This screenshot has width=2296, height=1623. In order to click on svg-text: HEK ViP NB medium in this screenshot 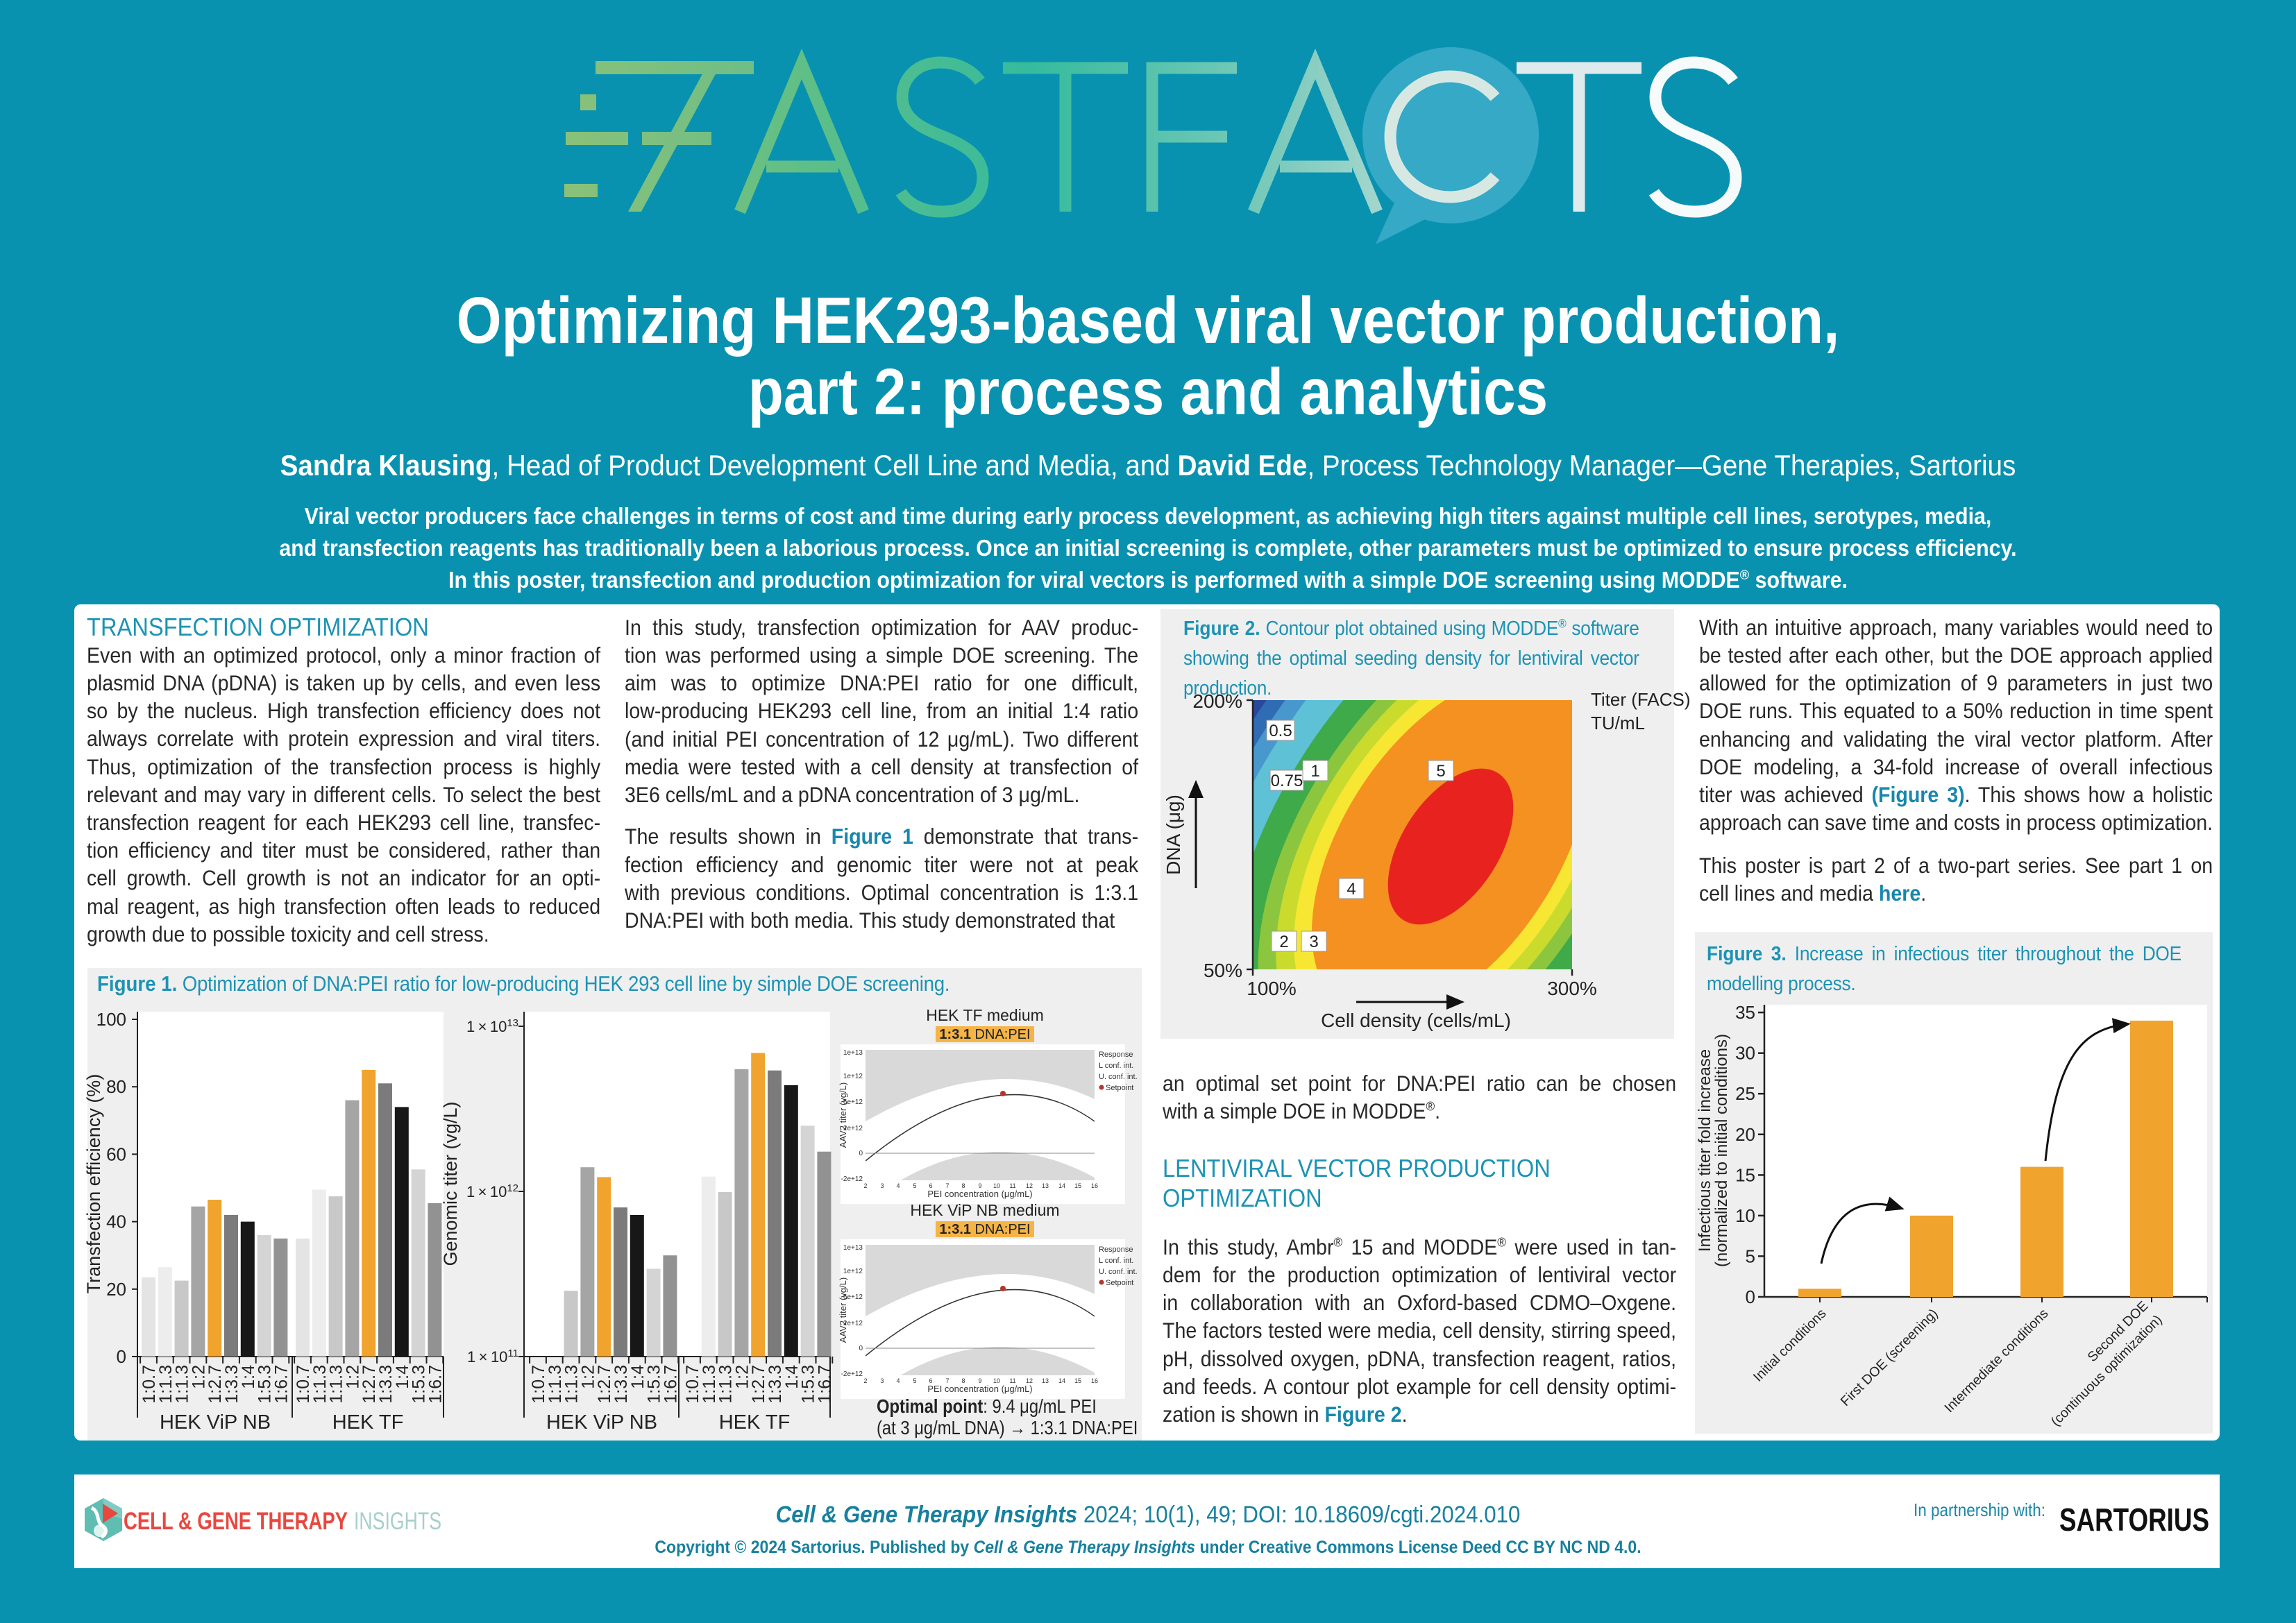, I will do `click(985, 1210)`.